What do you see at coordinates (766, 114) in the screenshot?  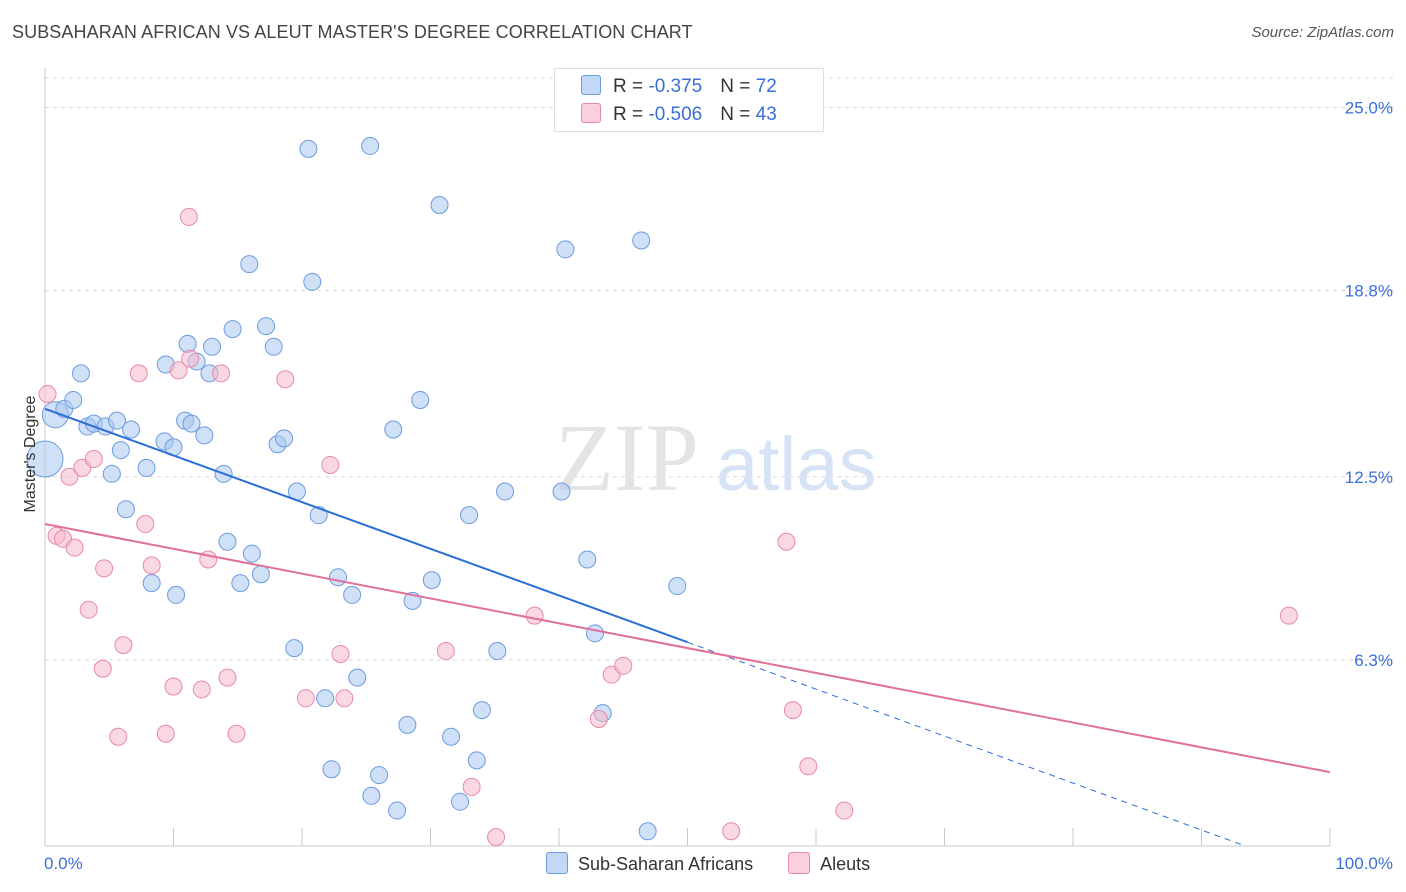 I see `legend-n-value: 43` at bounding box center [766, 114].